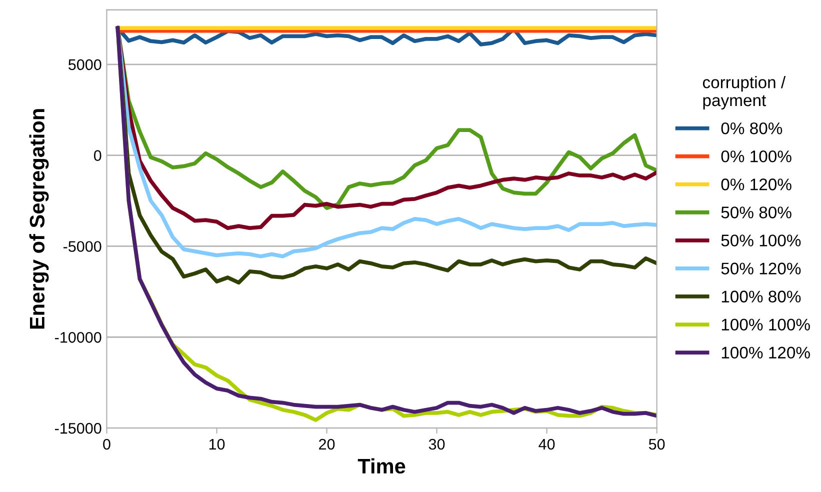  Describe the element at coordinates (436, 444) in the screenshot. I see `x-tick-label: 30` at that location.